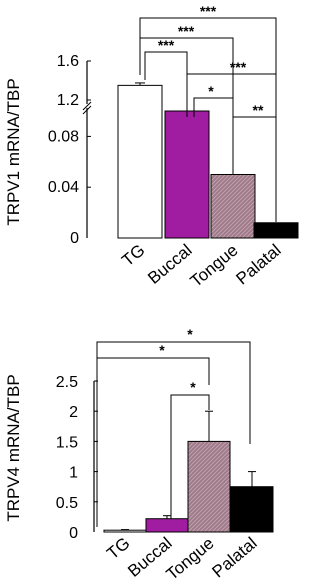 Image resolution: width=321 pixels, height=586 pixels. Describe the element at coordinates (67, 503) in the screenshot. I see `y-tick-label: 0.5` at that location.